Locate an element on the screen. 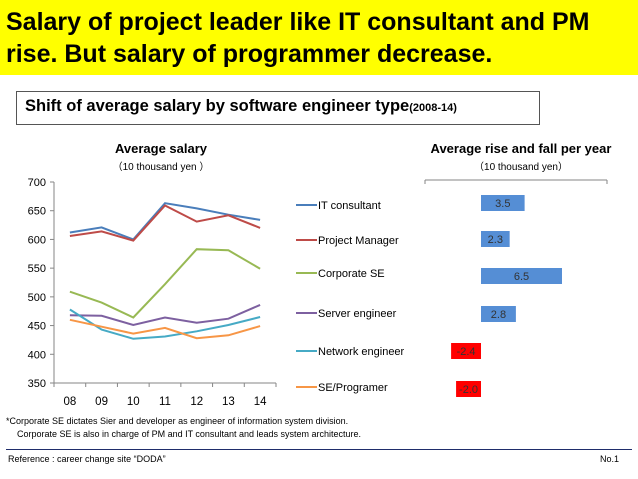 Image resolution: width=638 pixels, height=479 pixels. legend-label: IT consultant is located at coordinates (349, 206).